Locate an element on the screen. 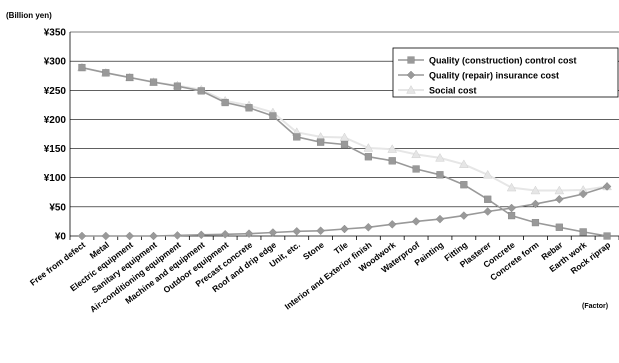 The width and height of the screenshot is (619, 363). y-tick-labels: ¥0 ¥50 ¥100 ¥150 ¥200 ¥250 ¥300 ¥350 is located at coordinates (55, 135).